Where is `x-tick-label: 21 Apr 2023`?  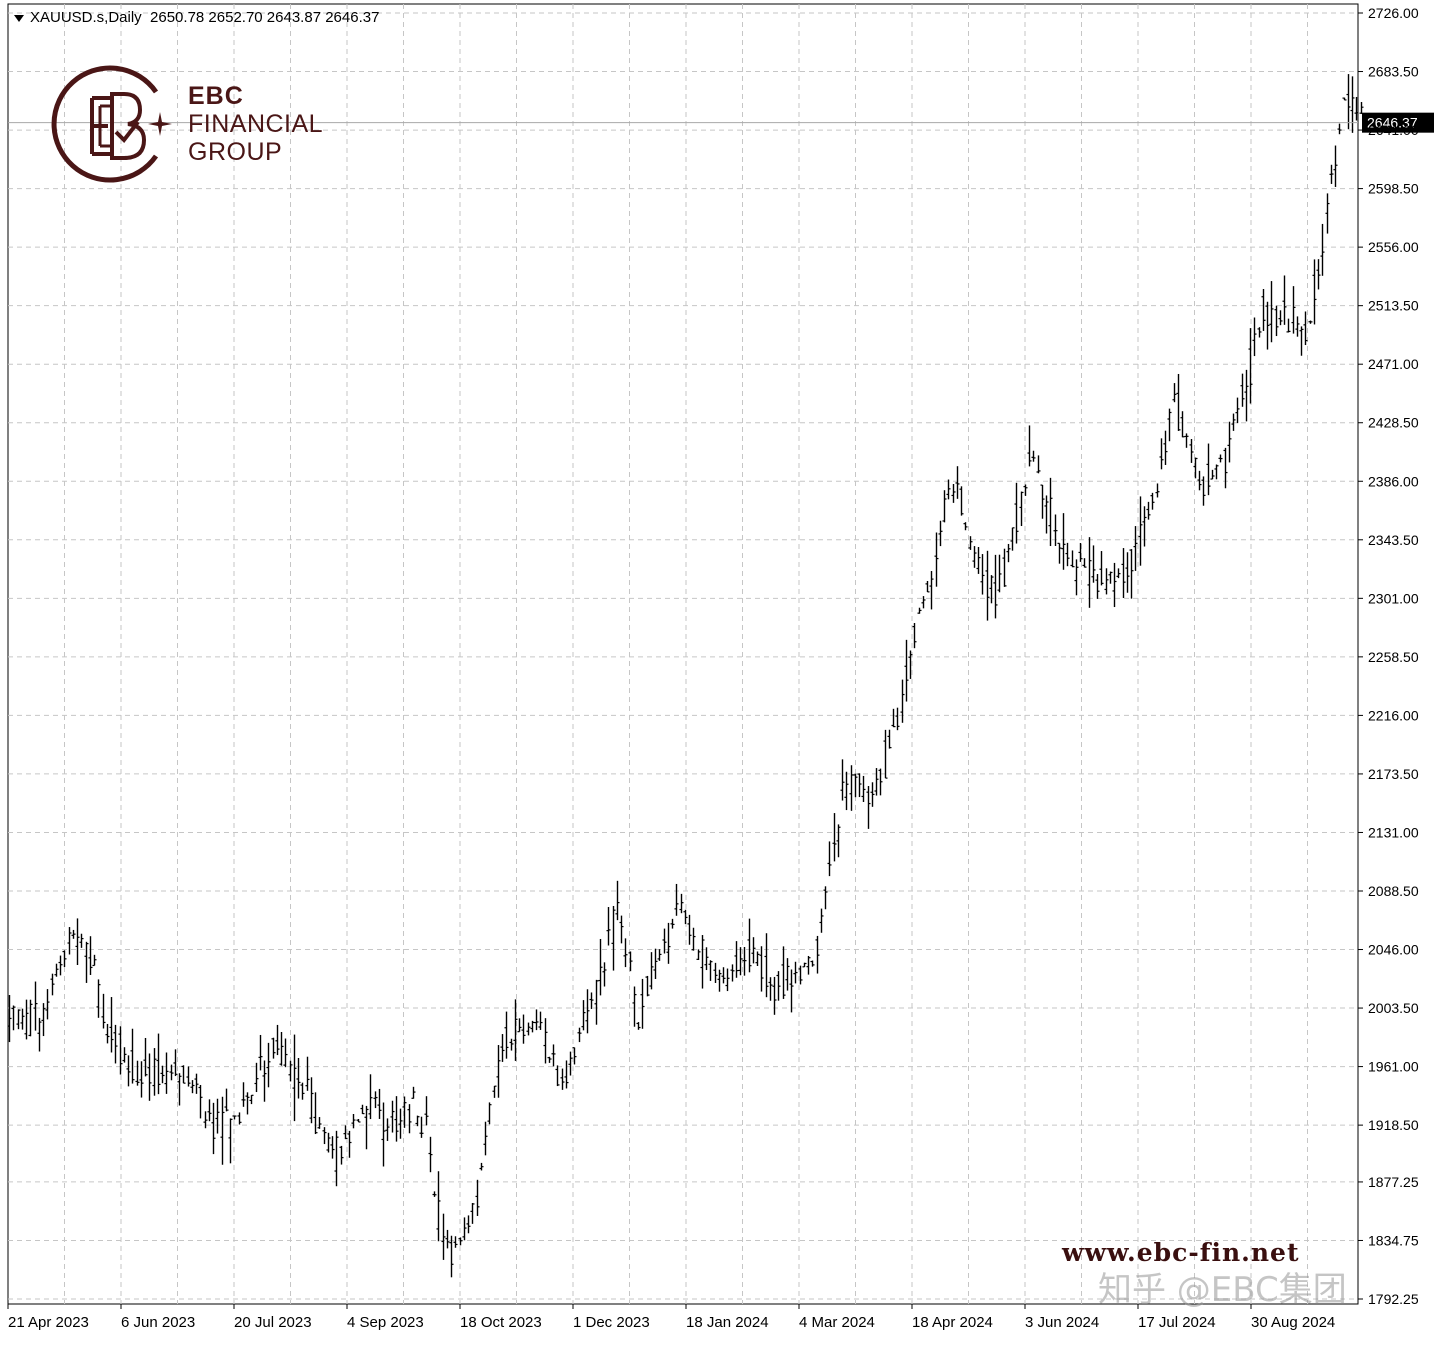
x-tick-label: 21 Apr 2023 is located at coordinates (48, 1322).